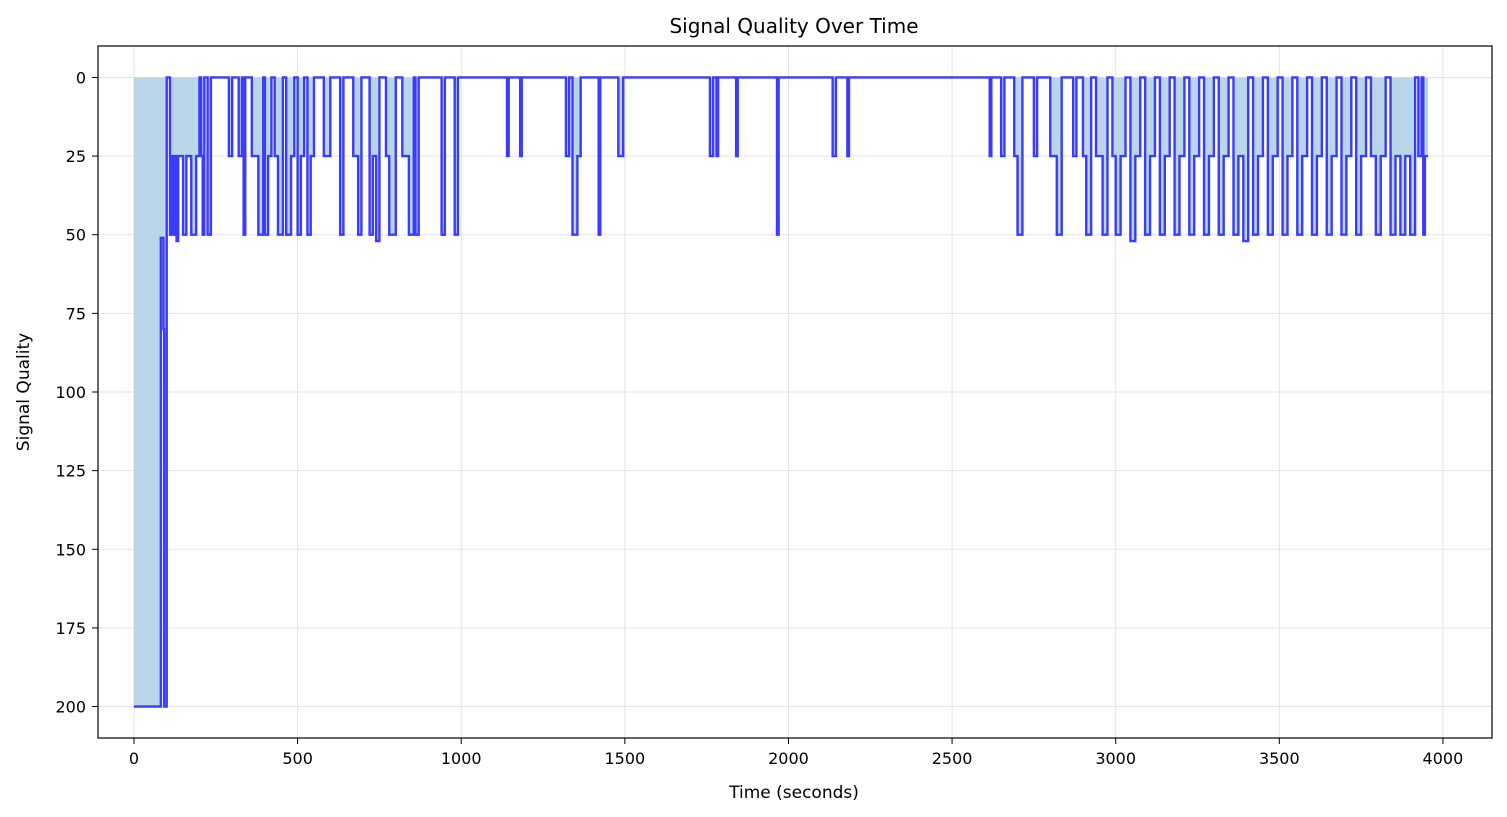  I want to click on x-axis-title: Time (seconds), so click(793, 793).